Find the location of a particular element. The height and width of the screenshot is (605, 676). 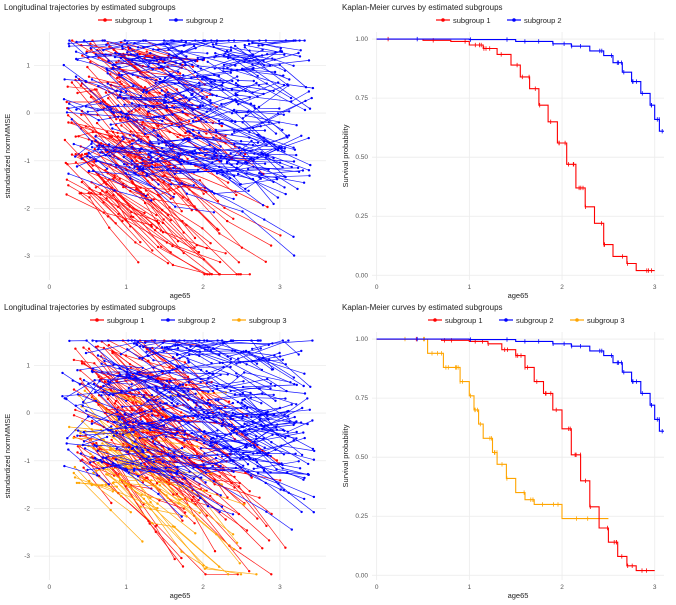

y-axis-label: standardized normMMSE is located at coordinates (7, 456).